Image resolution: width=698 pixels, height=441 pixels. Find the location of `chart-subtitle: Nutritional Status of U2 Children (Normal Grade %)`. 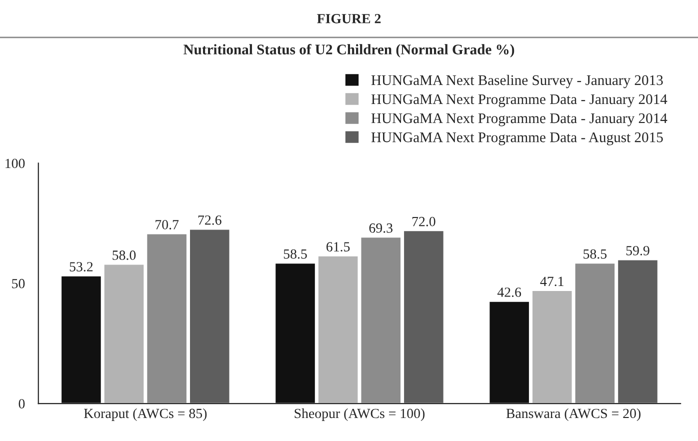

chart-subtitle: Nutritional Status of U2 Children (Normal Grade %) is located at coordinates (349, 51).